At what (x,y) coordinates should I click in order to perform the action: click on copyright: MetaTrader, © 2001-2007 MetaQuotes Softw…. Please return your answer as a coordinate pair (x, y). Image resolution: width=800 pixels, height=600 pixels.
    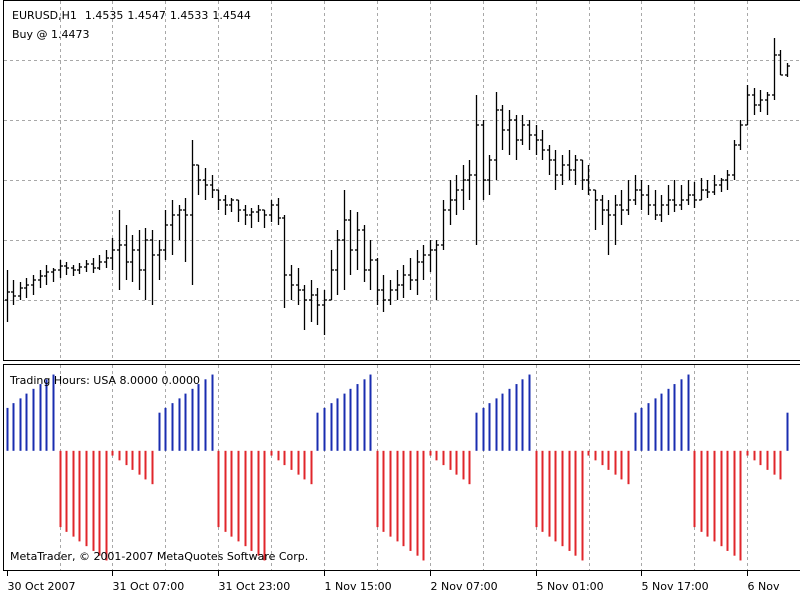
    Looking at the image, I should click on (159, 556).